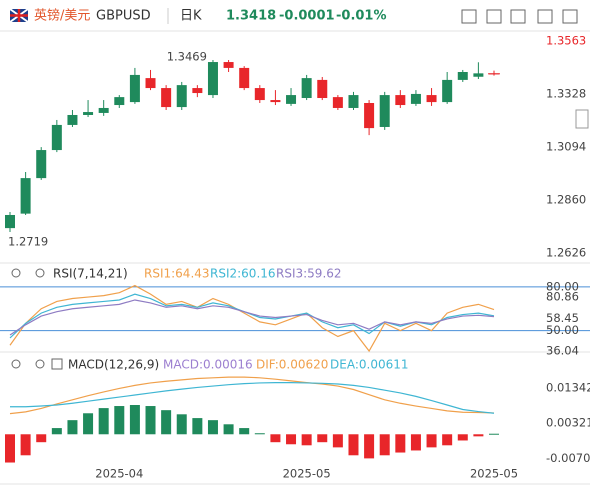 The height and width of the screenshot is (488, 590). I want to click on y-tick-label: 1.2626, so click(566, 253).